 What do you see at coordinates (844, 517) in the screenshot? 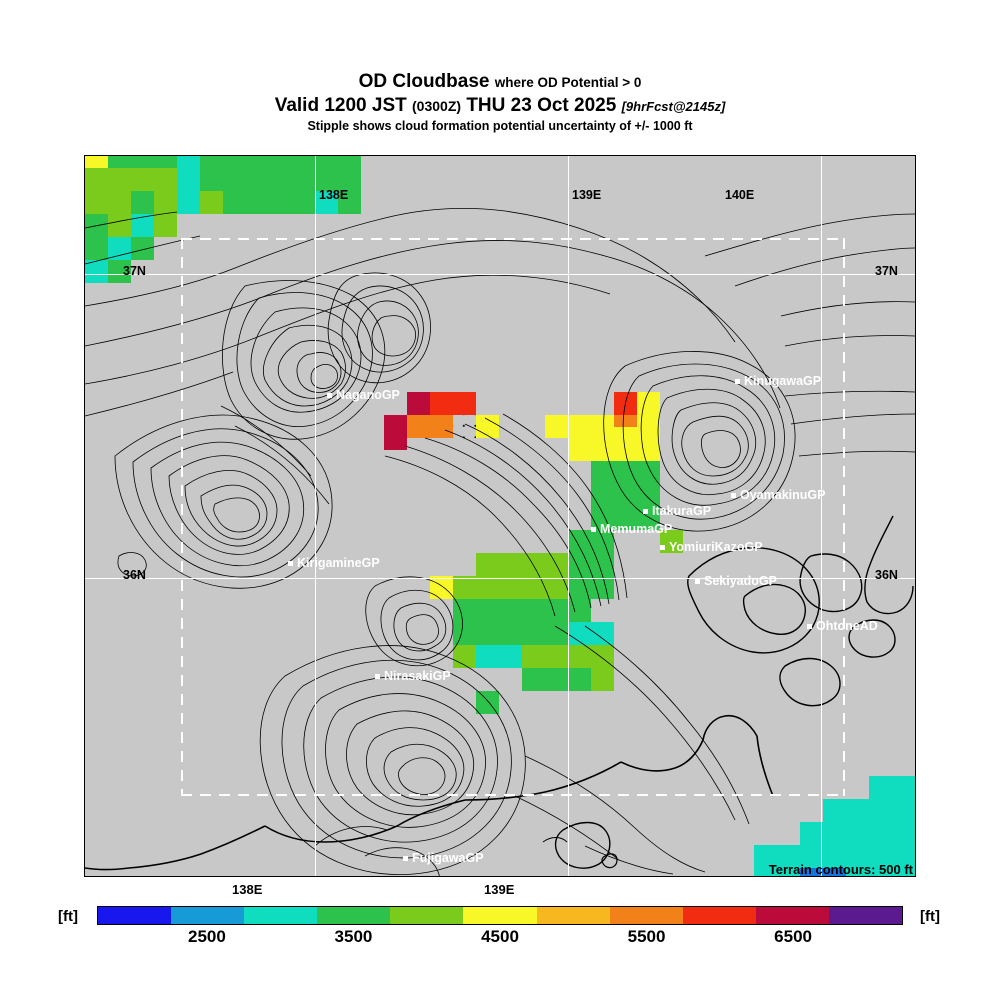
I see `domain-box-right` at bounding box center [844, 517].